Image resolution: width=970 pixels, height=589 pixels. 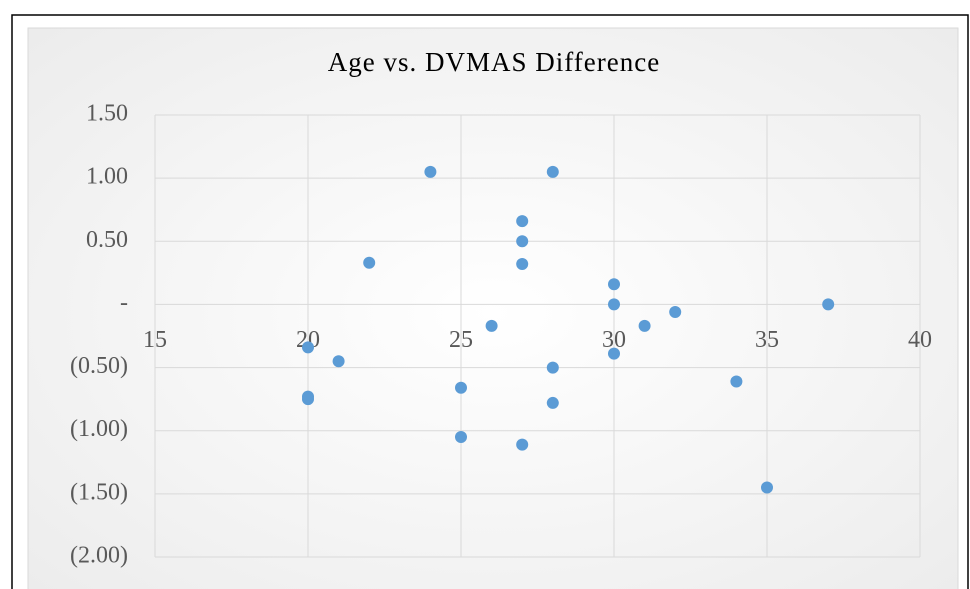 I want to click on y-tick-label: -, so click(x=124, y=303).